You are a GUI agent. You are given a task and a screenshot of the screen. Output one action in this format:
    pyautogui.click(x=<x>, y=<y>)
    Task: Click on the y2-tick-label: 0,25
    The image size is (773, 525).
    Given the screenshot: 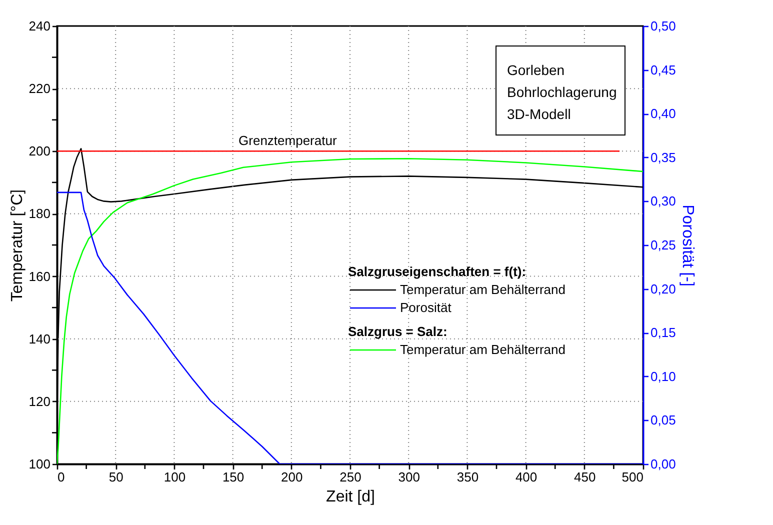 What is the action you would take?
    pyautogui.click(x=663, y=245)
    